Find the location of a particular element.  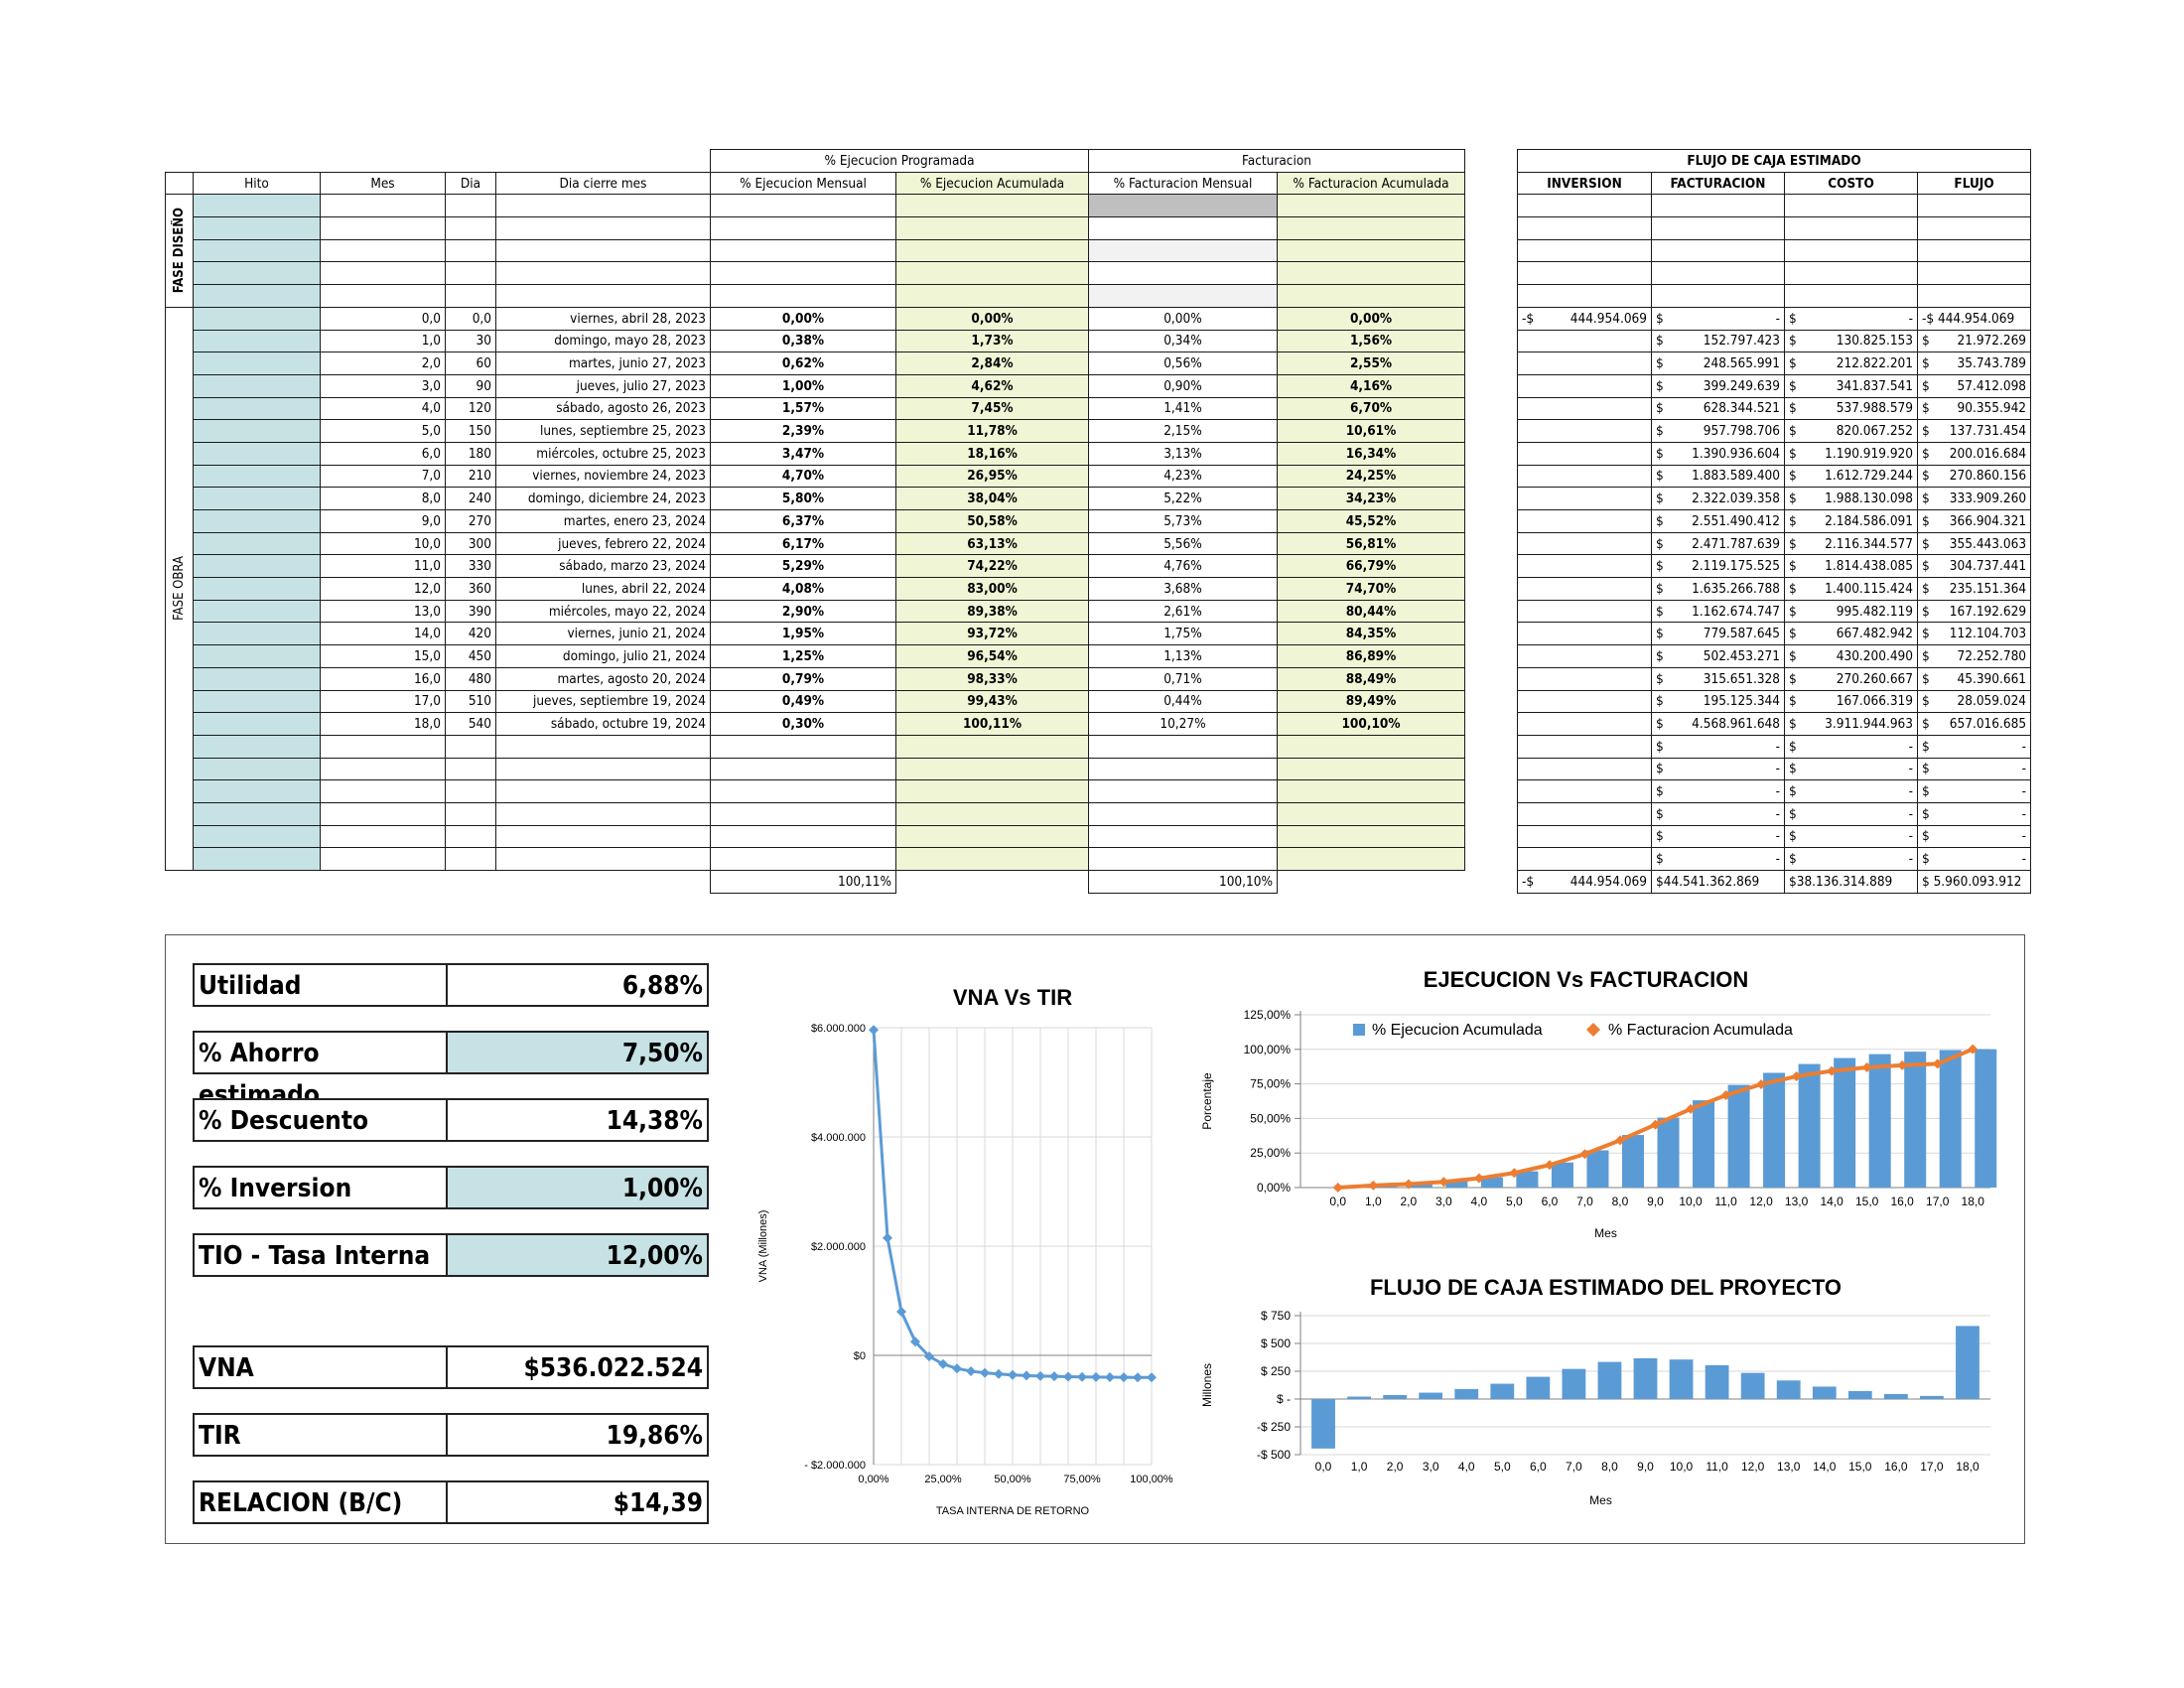

ejec-mensual-cell: 6,37% is located at coordinates (803, 521).